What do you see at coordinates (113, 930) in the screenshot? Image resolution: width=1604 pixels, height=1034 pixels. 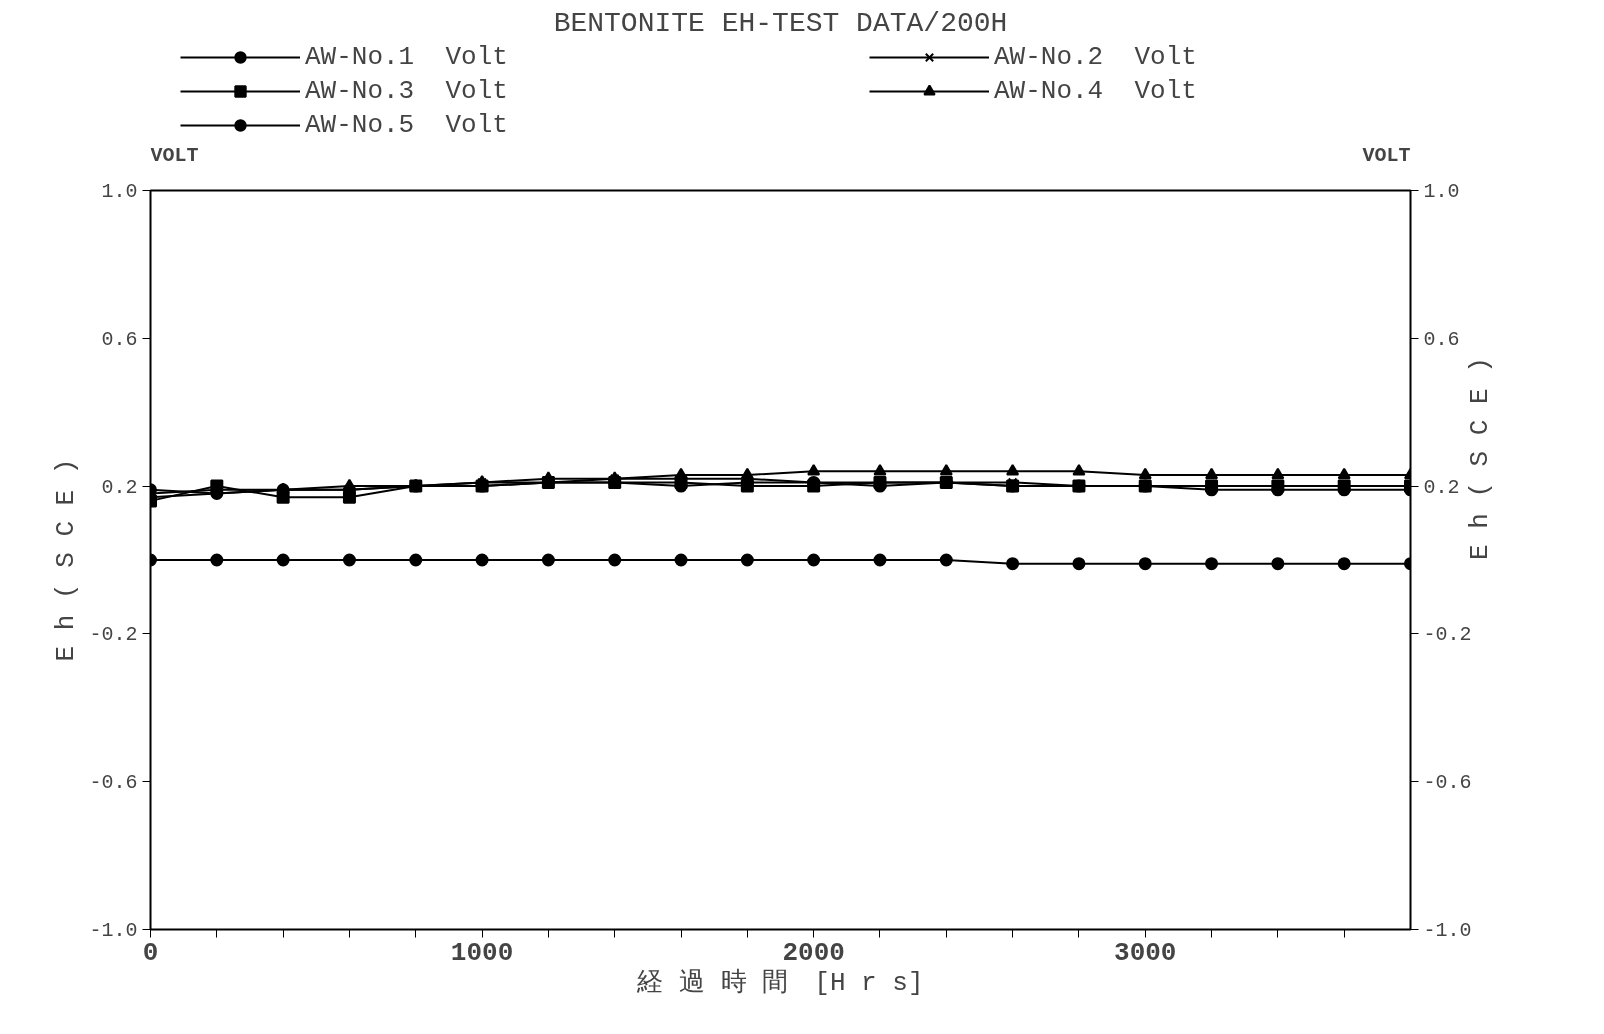 I see `y-tick-label: -1.0` at bounding box center [113, 930].